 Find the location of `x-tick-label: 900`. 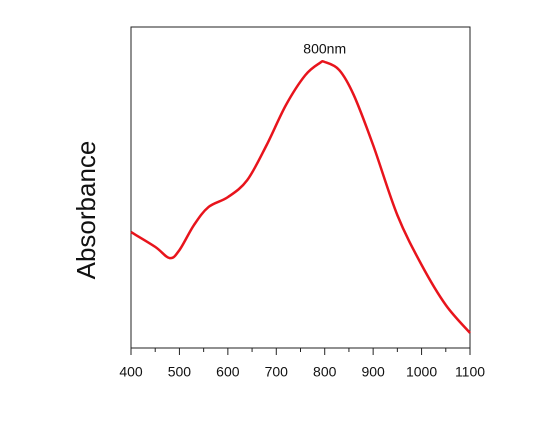

x-tick-label: 900 is located at coordinates (373, 372).